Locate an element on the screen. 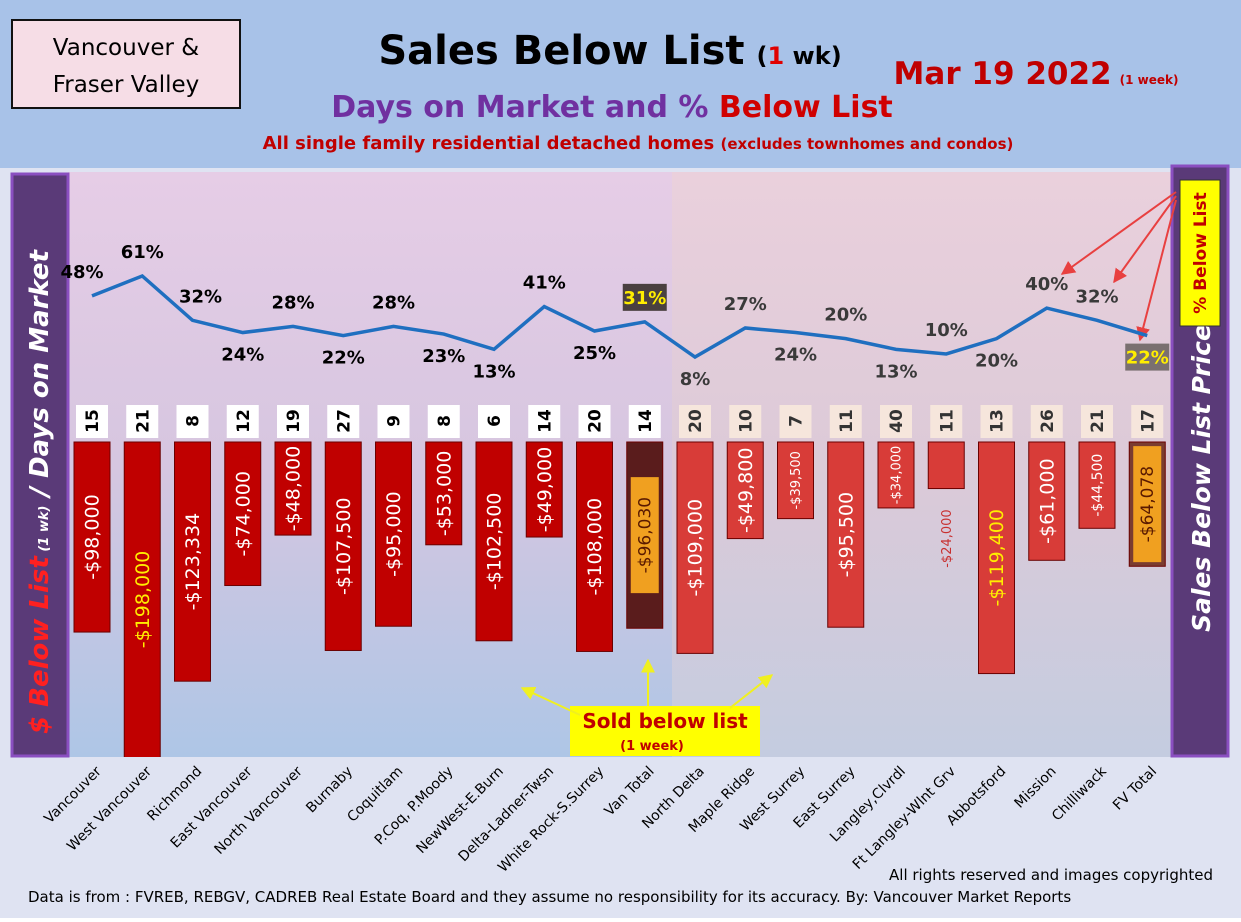 This screenshot has width=1241, height=922. days-label: 7 is located at coordinates (797, 421).